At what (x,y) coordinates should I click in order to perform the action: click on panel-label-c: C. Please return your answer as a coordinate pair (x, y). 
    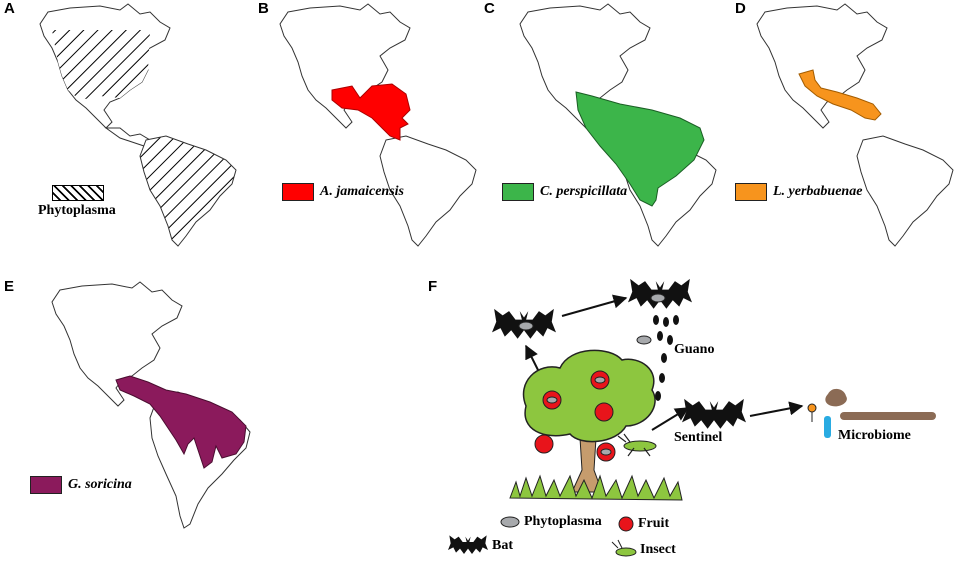
    Looking at the image, I should click on (489, 8).